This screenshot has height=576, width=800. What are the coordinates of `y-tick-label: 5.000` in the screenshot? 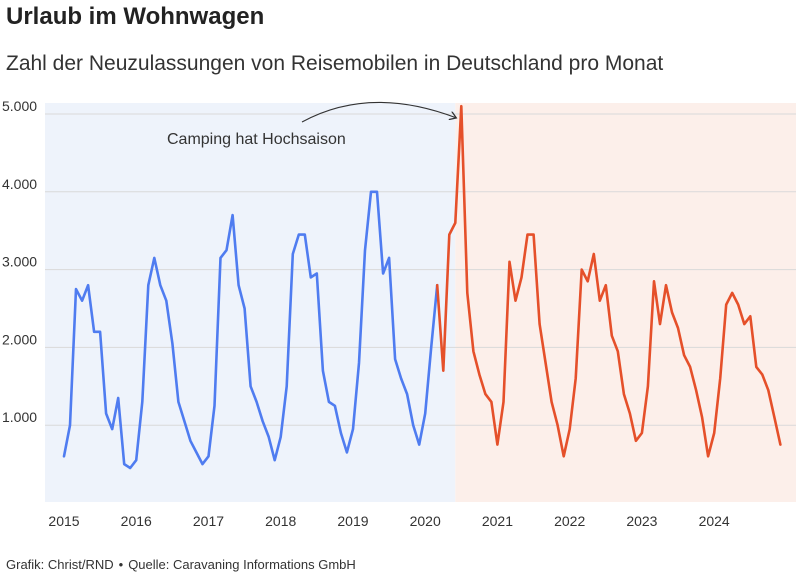 It's located at (19, 106).